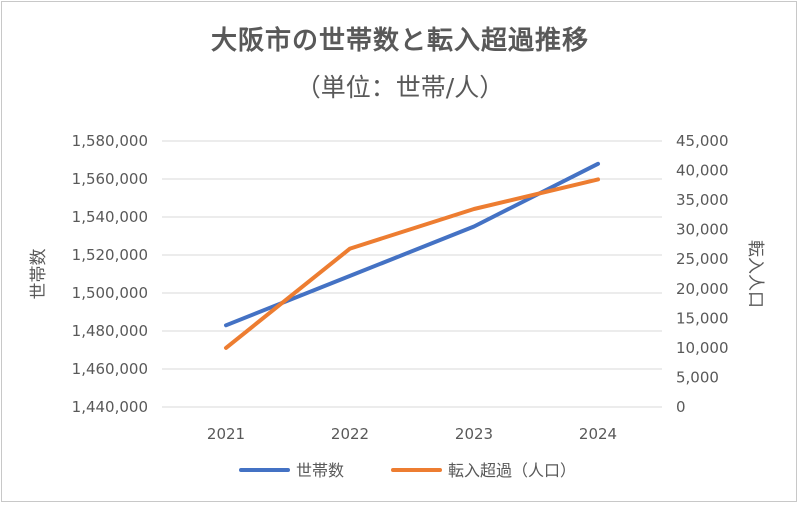 The width and height of the screenshot is (800, 505). What do you see at coordinates (226, 434) in the screenshot?
I see `x-tick-label: 2021` at bounding box center [226, 434].